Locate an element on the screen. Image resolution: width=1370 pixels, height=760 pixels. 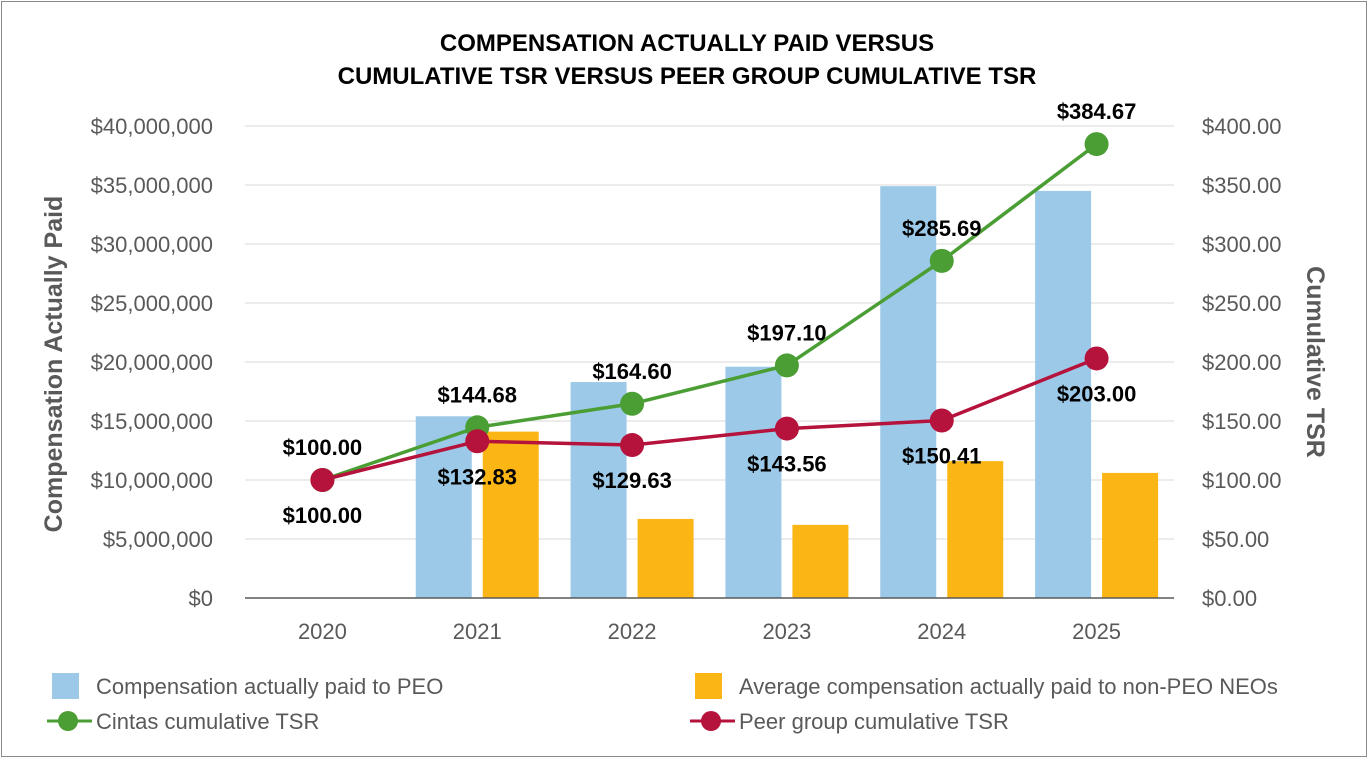
x-tick-label-2022: 2022 is located at coordinates (632, 631).